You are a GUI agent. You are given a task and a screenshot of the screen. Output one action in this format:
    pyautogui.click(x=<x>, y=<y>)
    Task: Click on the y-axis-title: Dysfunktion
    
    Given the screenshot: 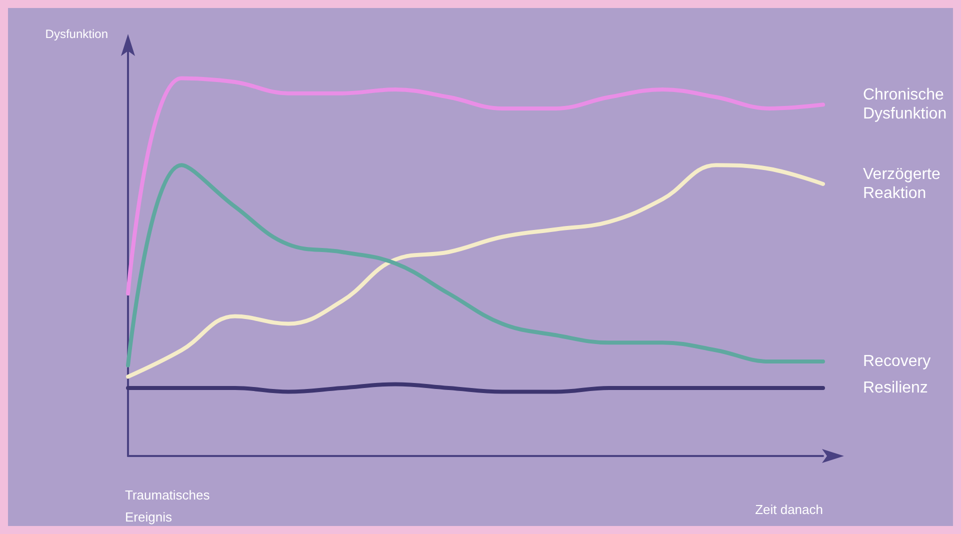 What is the action you would take?
    pyautogui.click(x=76, y=34)
    